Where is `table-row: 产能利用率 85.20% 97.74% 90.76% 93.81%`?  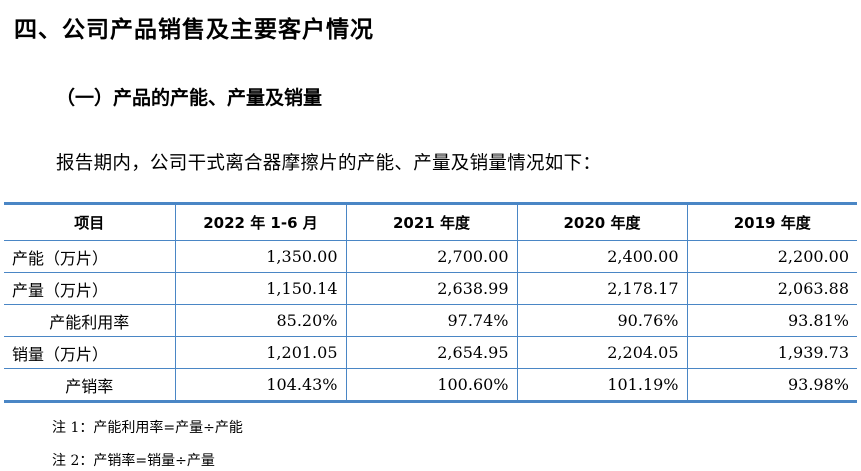 table-row: 产能利用率 85.20% 97.74% 90.76% 93.81% is located at coordinates (430, 320).